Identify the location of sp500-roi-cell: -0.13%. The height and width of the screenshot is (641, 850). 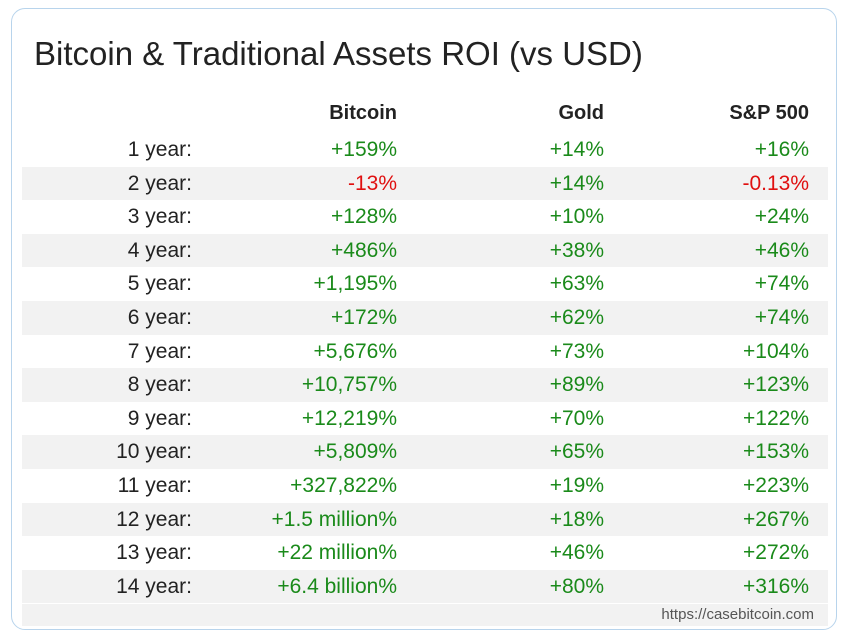
(775, 183).